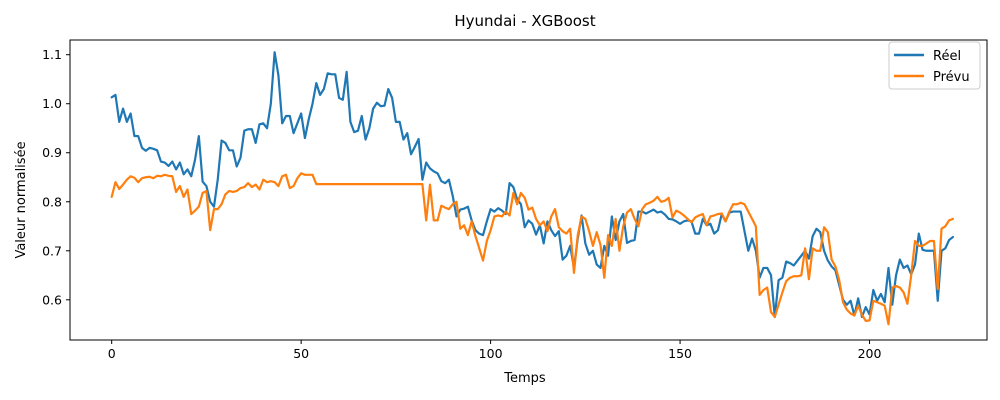 The height and width of the screenshot is (400, 1000). What do you see at coordinates (870, 353) in the screenshot?
I see `x-tick-label: 200` at bounding box center [870, 353].